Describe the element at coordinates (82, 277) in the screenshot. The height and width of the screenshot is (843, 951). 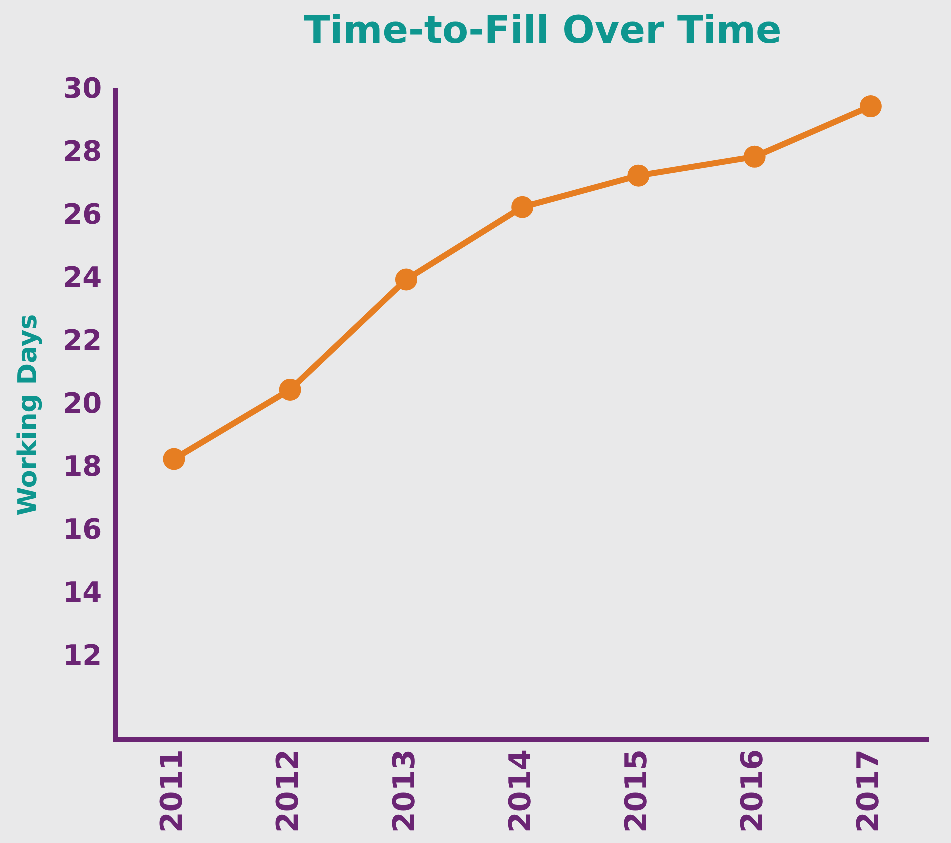
I see `y-tick-label: 24` at that location.